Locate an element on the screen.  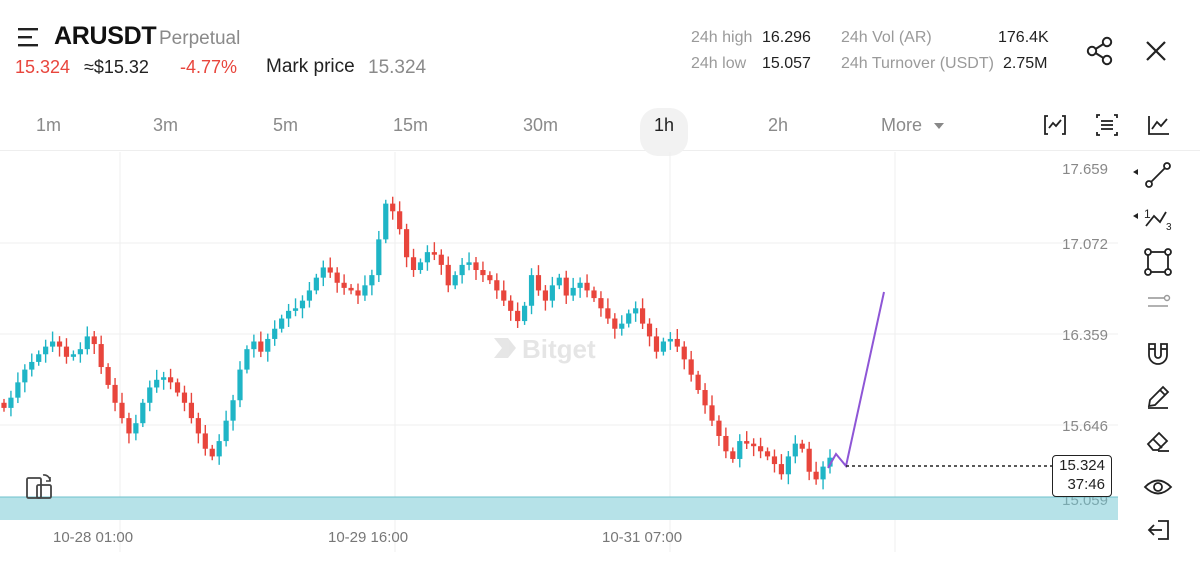
tab-1h: 1h is located at coordinates (664, 132).